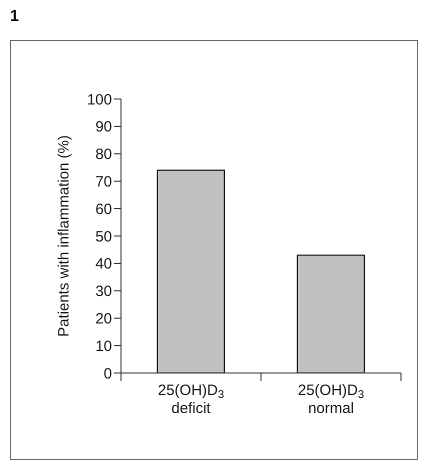  I want to click on y-tick-label: 40, so click(103, 264).